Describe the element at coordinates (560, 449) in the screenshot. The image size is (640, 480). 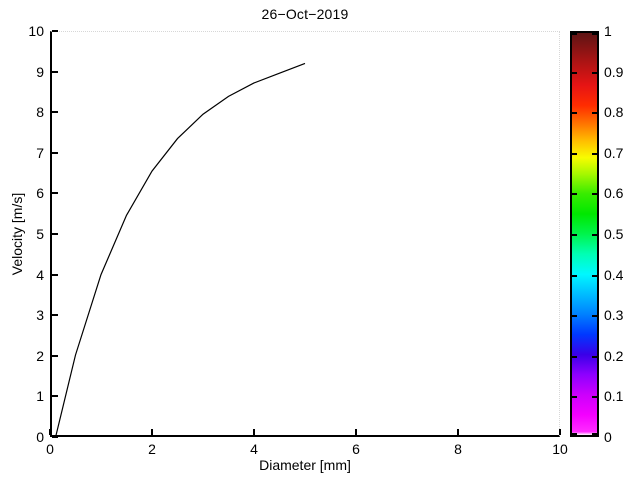
I see `x-tick-label: 10` at that location.